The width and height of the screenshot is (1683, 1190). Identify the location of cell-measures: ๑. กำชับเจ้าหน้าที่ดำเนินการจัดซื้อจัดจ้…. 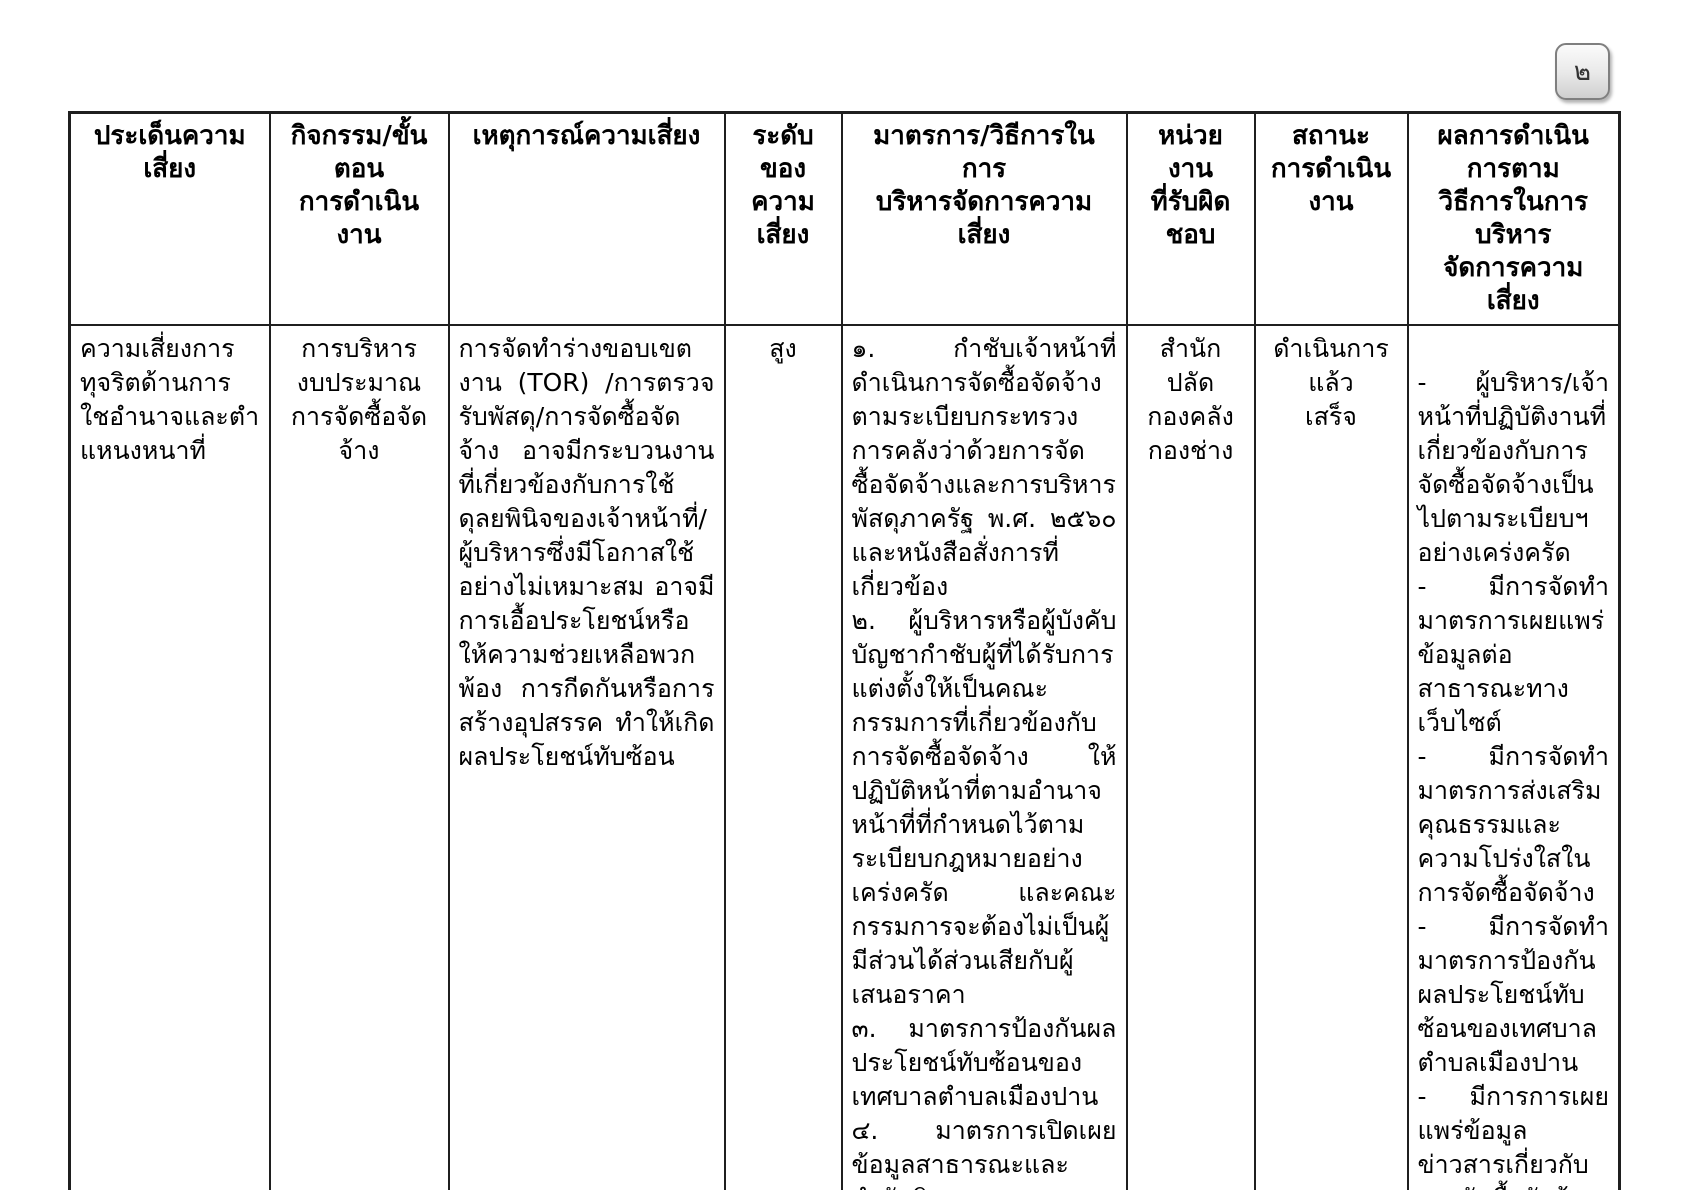
(984, 757).